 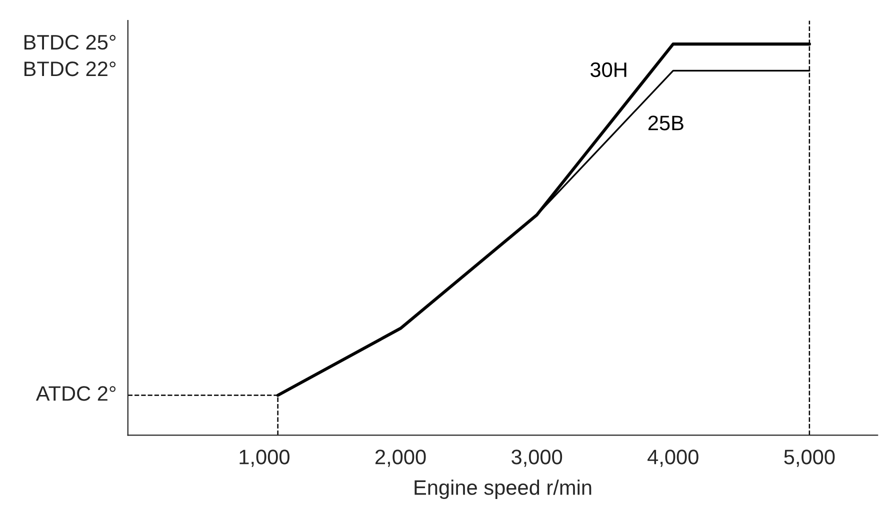 I want to click on series-label: 25B, so click(x=666, y=123).